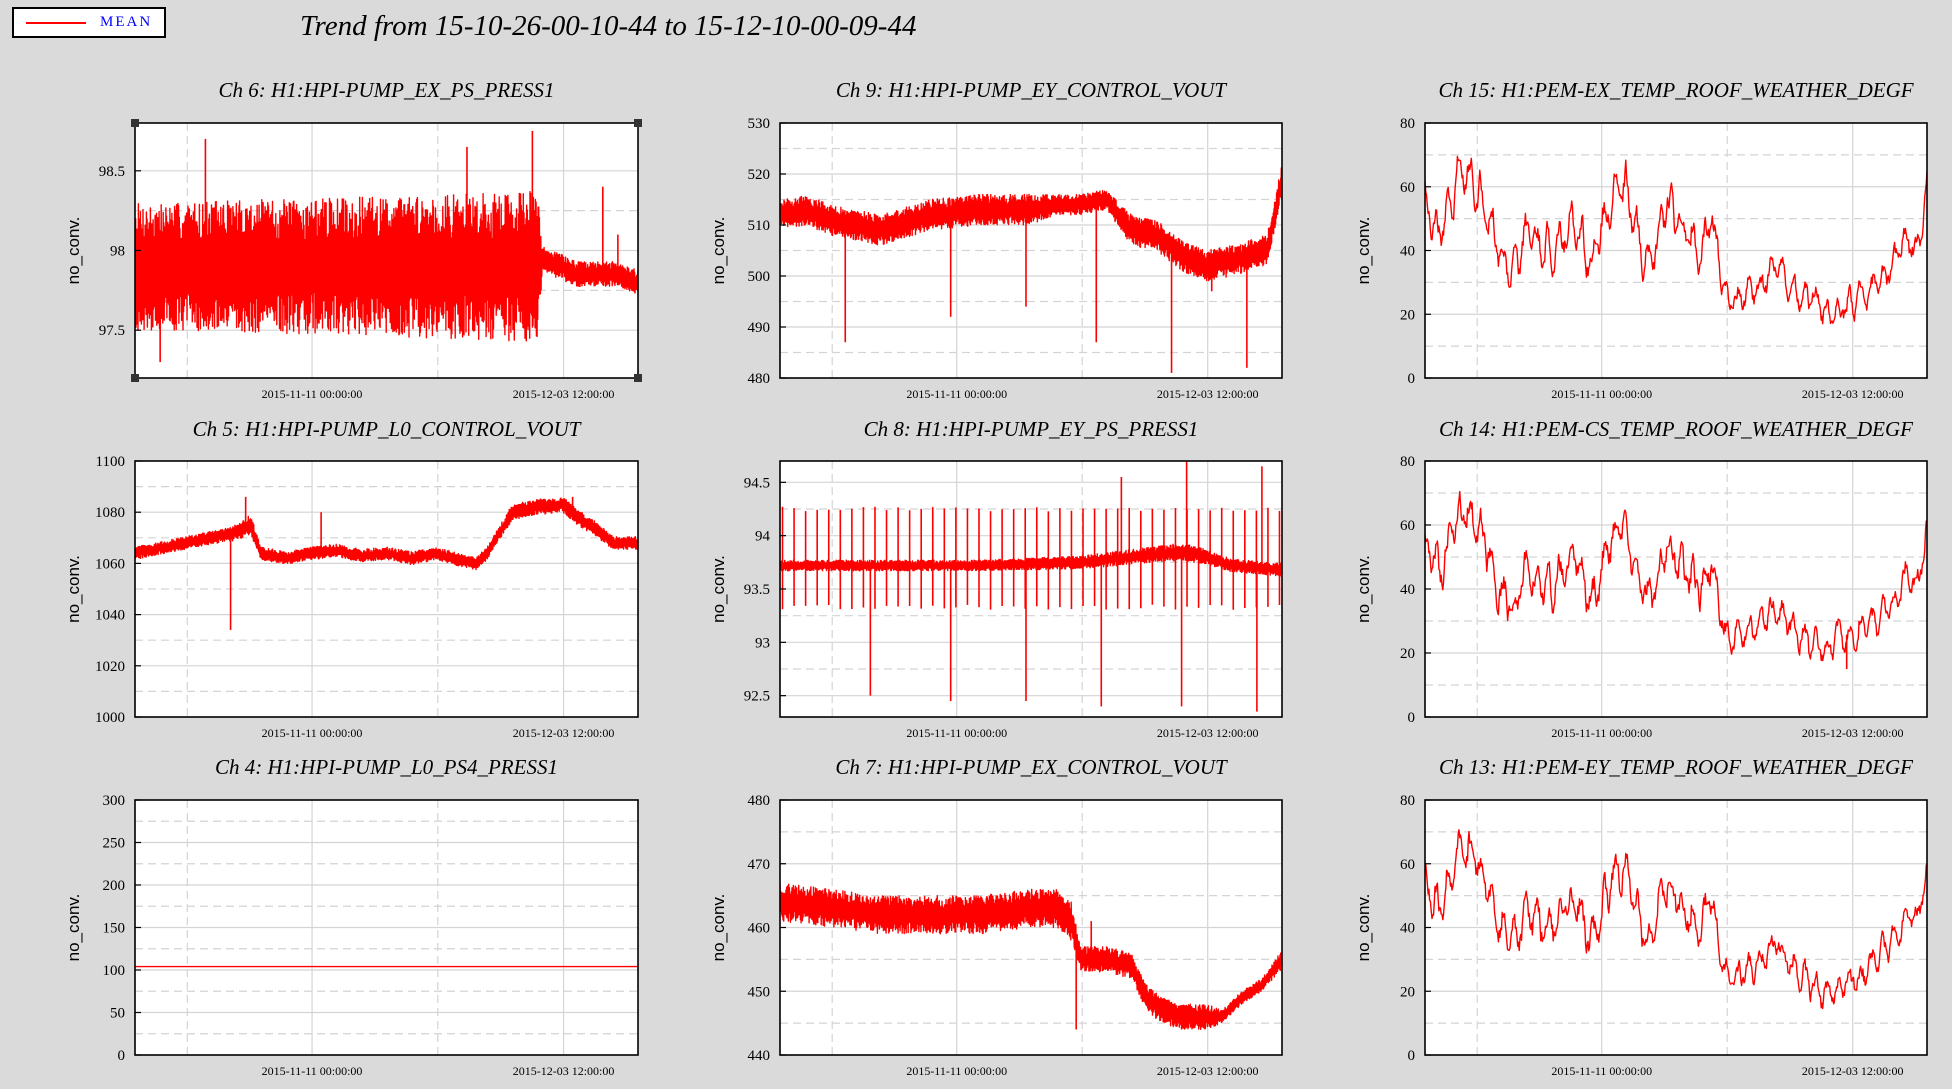  What do you see at coordinates (1031, 767) in the screenshot?
I see `chart-title: Ch 7: H1:HPI-PUMP_EX_CONTROL_VOUT` at bounding box center [1031, 767].